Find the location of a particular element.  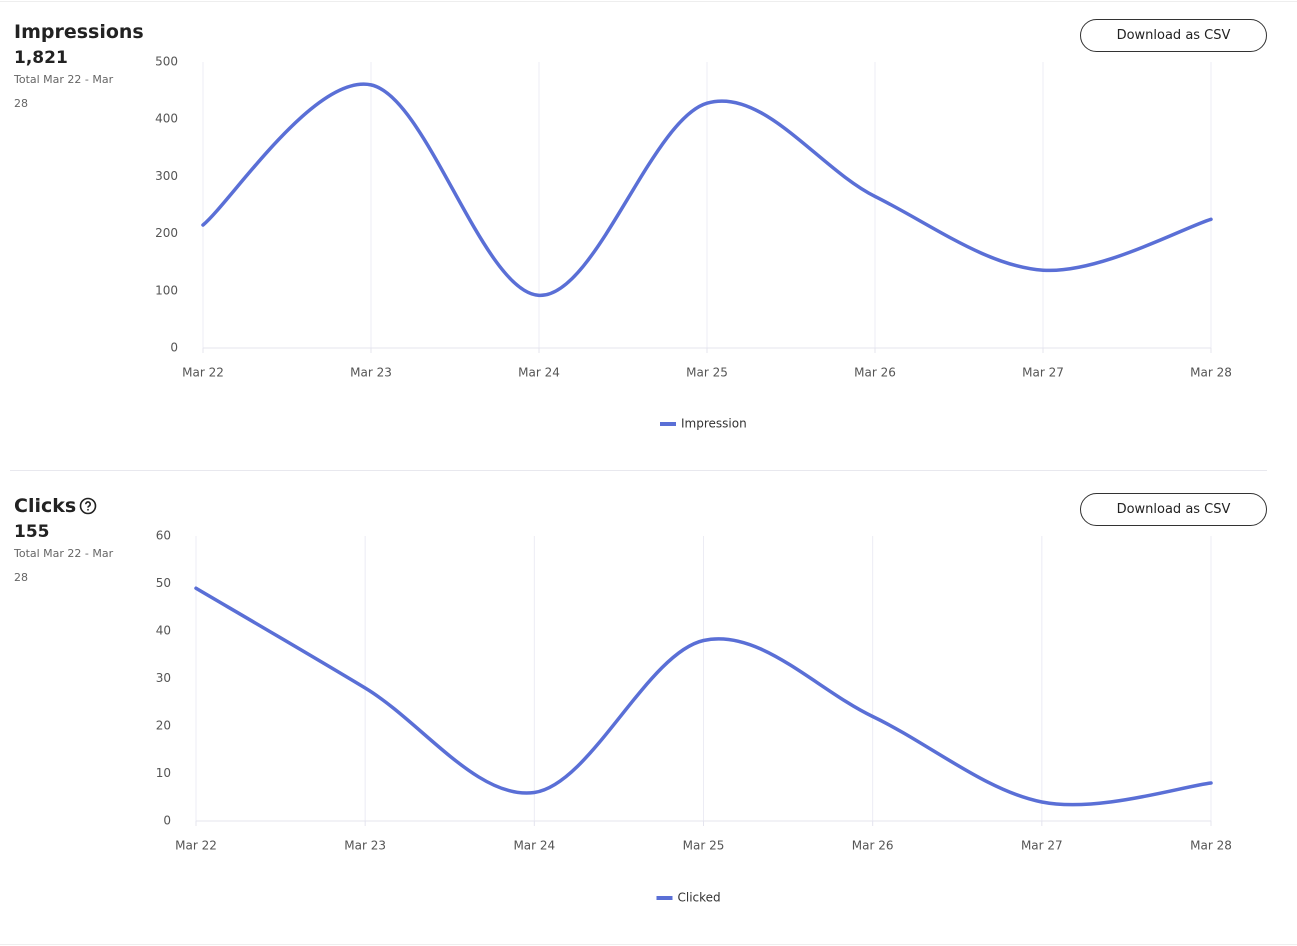

y-tick-label: 50 is located at coordinates (163, 583).